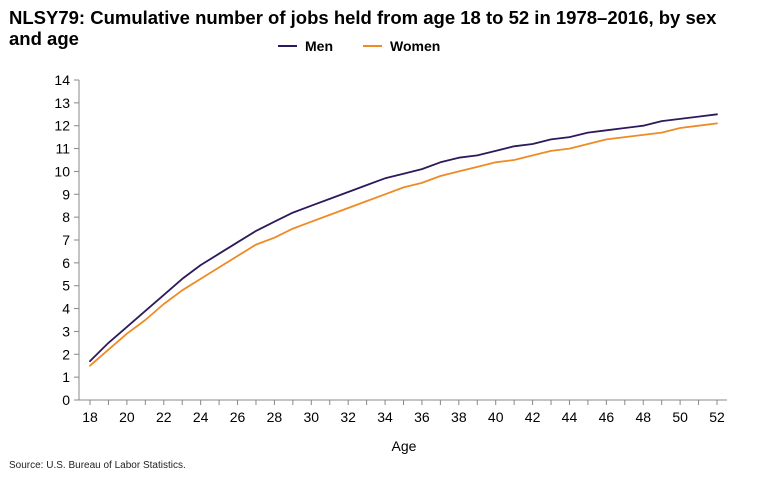  I want to click on x-tick-label: 38, so click(459, 417).